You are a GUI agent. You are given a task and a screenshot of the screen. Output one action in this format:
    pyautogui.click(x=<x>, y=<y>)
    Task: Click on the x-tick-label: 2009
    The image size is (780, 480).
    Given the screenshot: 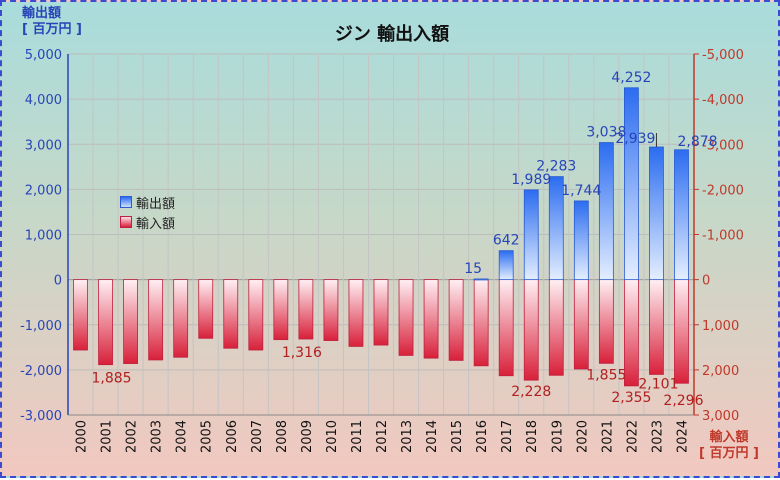 What is the action you would take?
    pyautogui.click(x=307, y=436)
    